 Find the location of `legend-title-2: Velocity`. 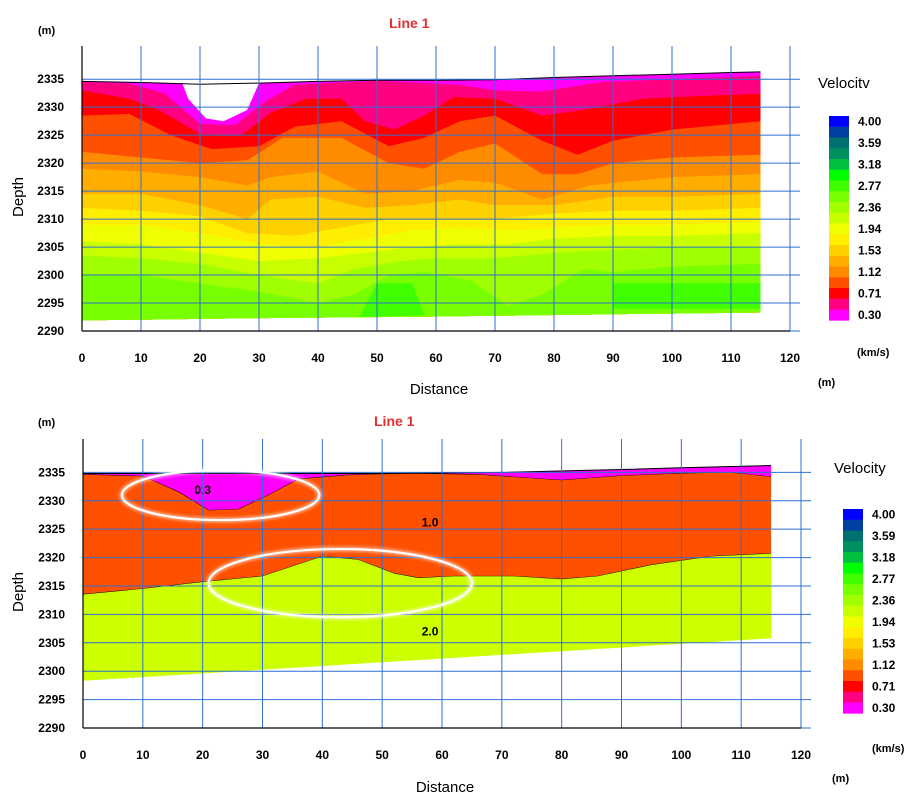

legend-title-2: Velocity is located at coordinates (860, 468).